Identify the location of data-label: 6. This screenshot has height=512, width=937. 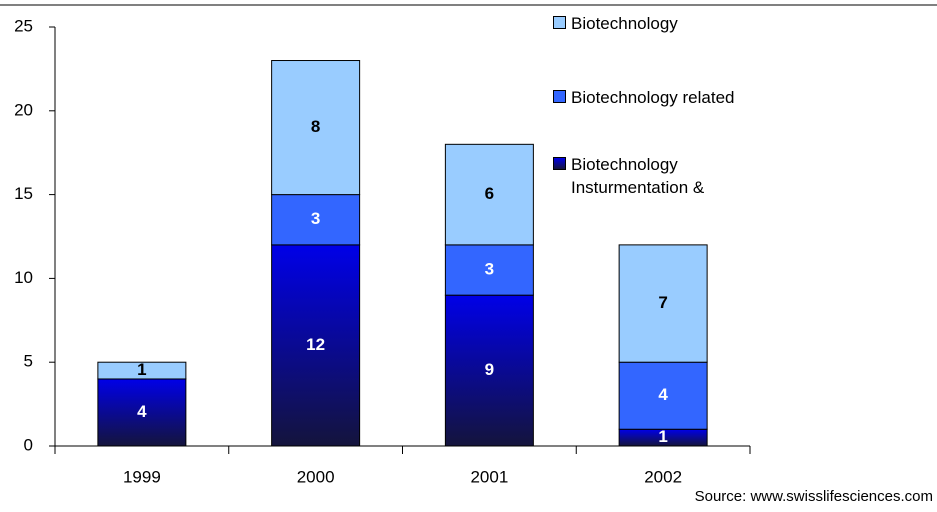
(489, 193).